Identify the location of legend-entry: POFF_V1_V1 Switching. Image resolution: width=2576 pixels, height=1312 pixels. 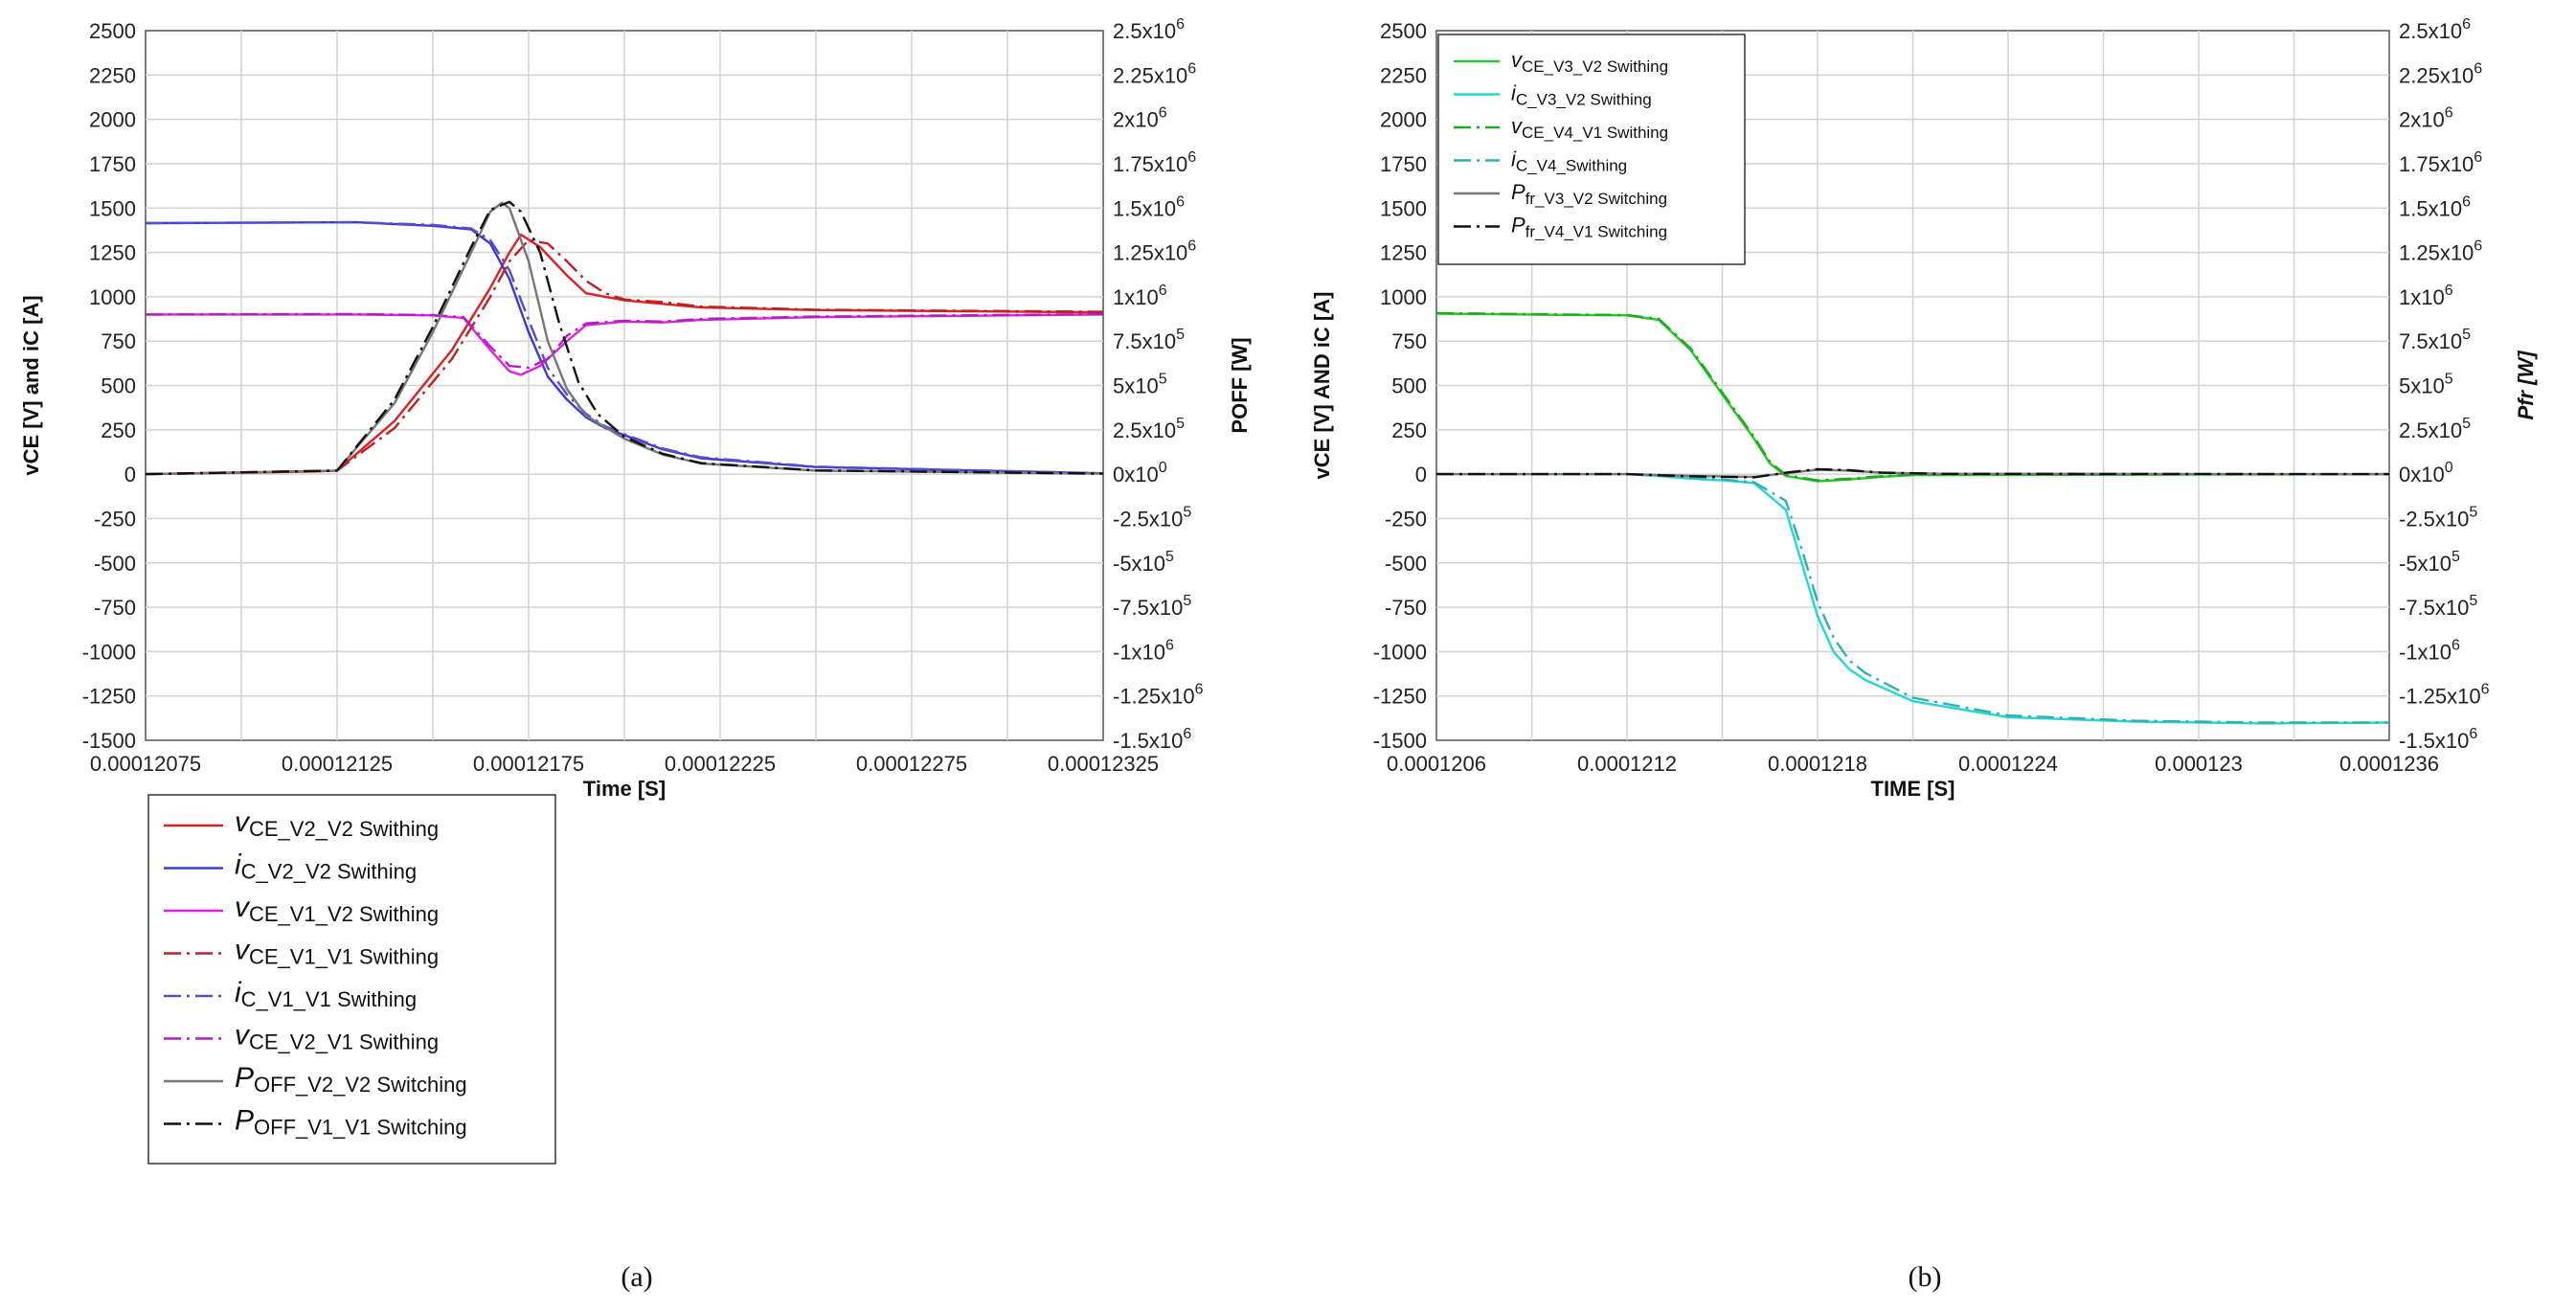
(351, 1122).